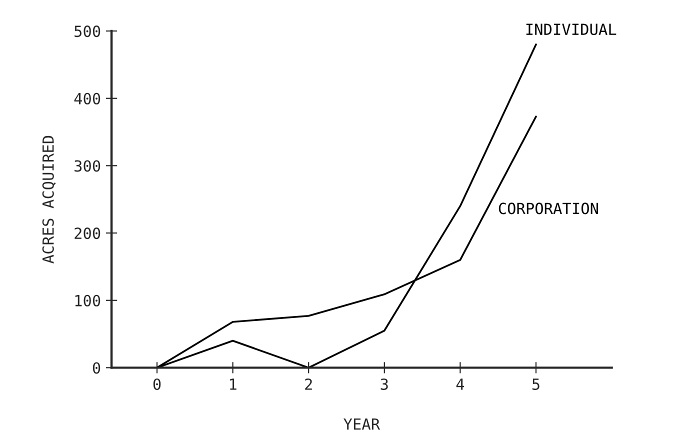  I want to click on y-tick-label: 100, so click(87, 300).